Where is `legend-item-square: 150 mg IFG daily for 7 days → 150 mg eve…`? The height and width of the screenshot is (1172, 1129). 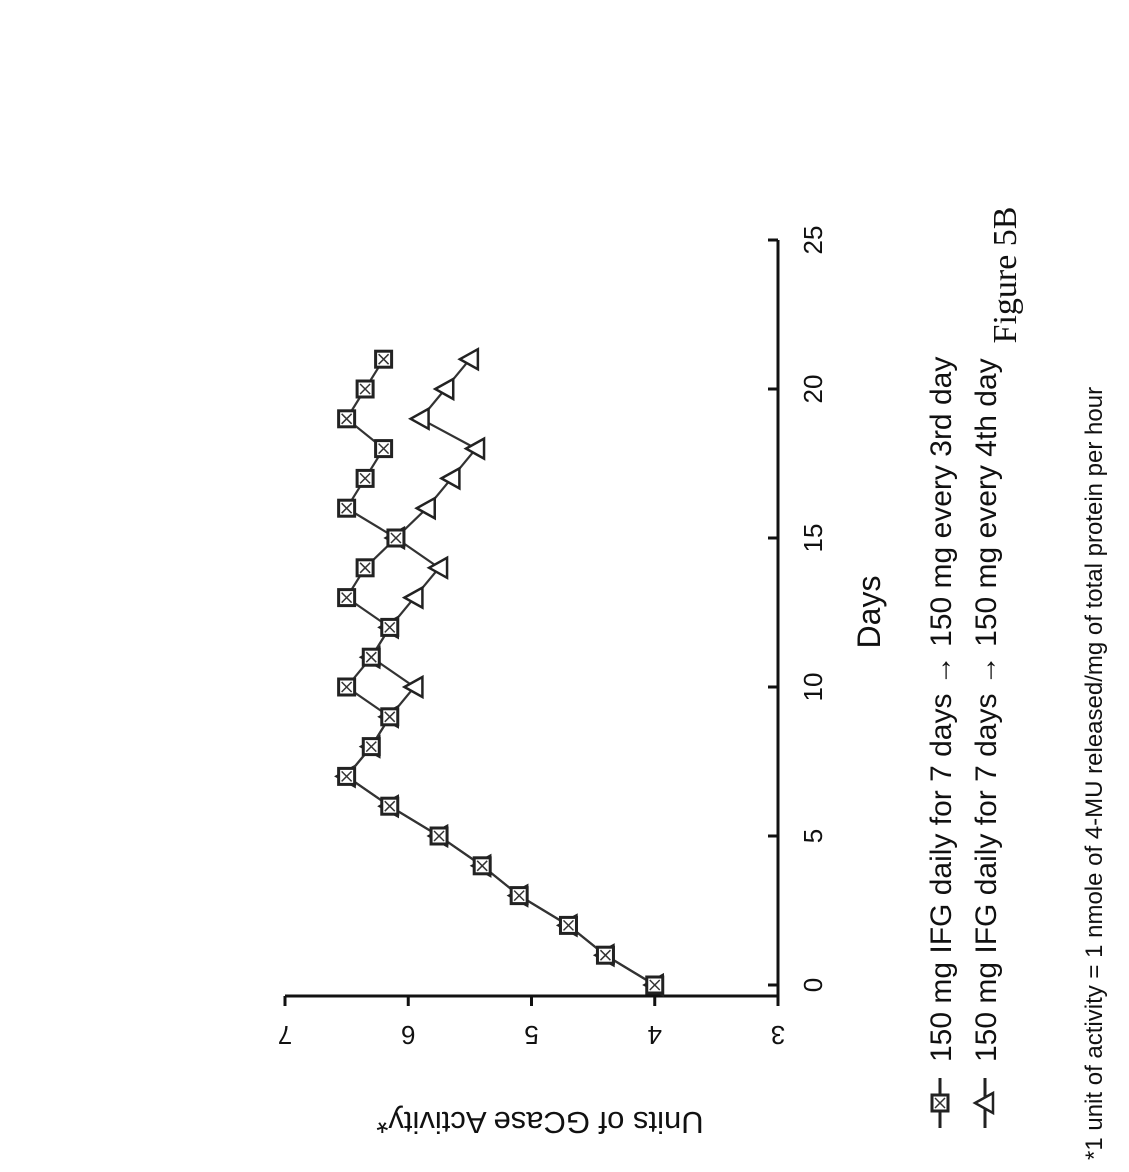 legend-item-square: 150 mg IFG daily for 7 days → 150 mg eve… is located at coordinates (941, 742).